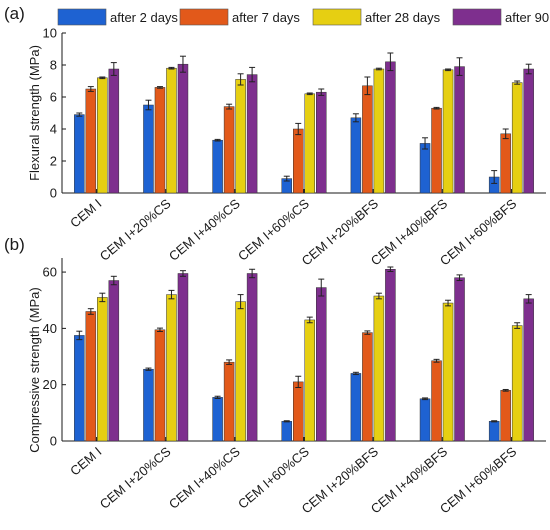 This screenshot has height=530, width=550. I want to click on y-tick-label: 2, so click(53, 161).